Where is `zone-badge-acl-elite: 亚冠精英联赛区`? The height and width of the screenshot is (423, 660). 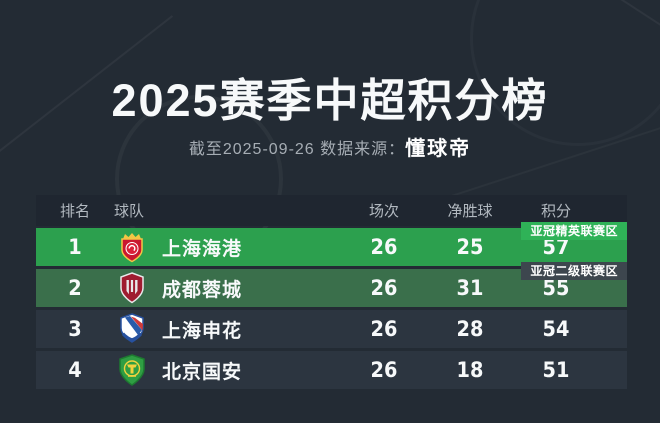 zone-badge-acl-elite: 亚冠精英联赛区 is located at coordinates (574, 231).